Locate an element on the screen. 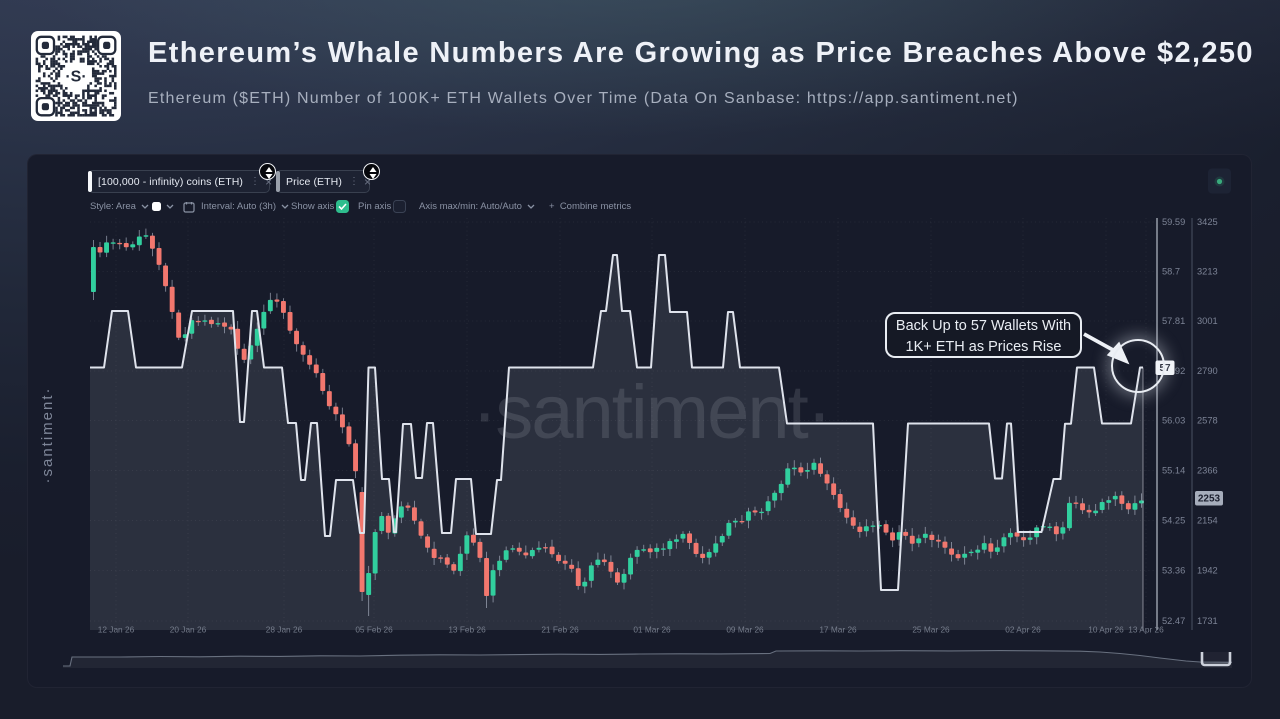 The width and height of the screenshot is (1280, 719). svg-text: 21 Feb 26 is located at coordinates (560, 630).